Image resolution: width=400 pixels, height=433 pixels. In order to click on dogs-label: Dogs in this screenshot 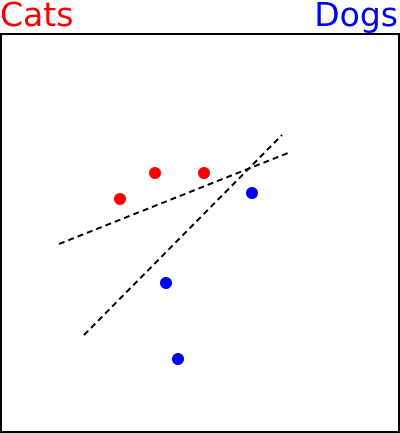, I will do `click(356, 17)`.